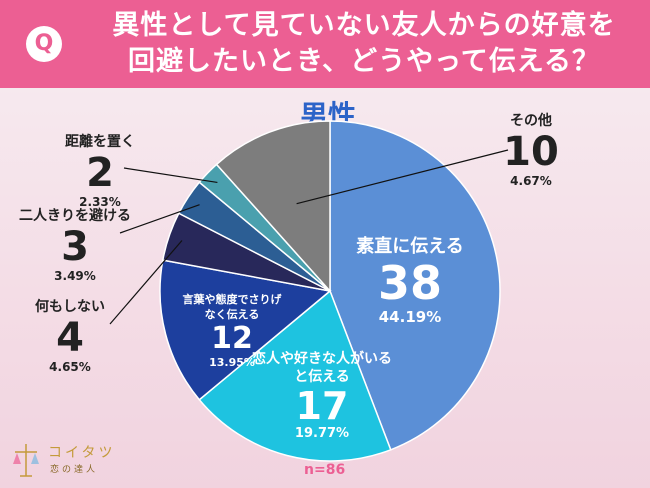 Image resolution: width=650 pixels, height=488 pixels. I want to click on slice-value: 12, so click(232, 338).